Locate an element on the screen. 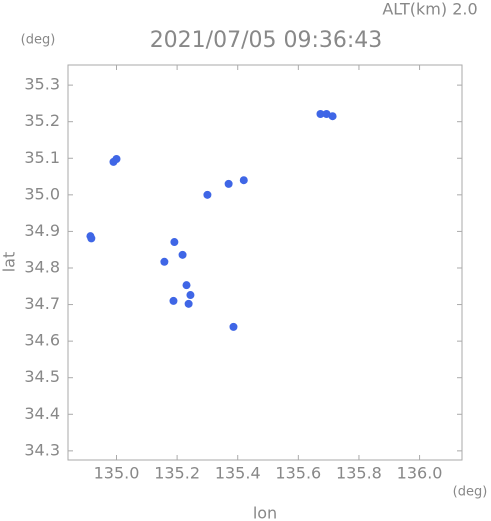 The height and width of the screenshot is (521, 491). y-tick-label: 34.3 is located at coordinates (42, 449).